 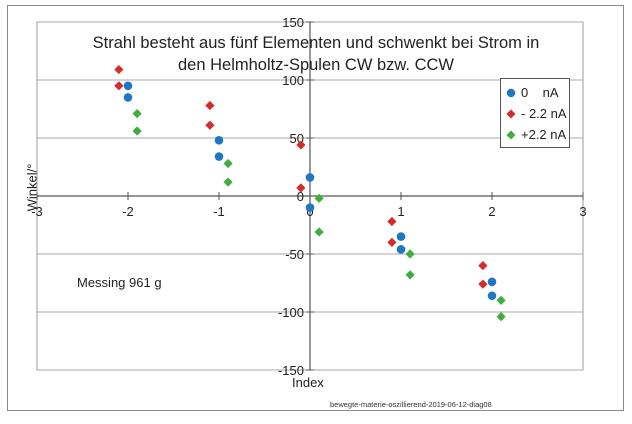 I want to click on annotation-text: Messing 961 g, so click(x=119, y=282).